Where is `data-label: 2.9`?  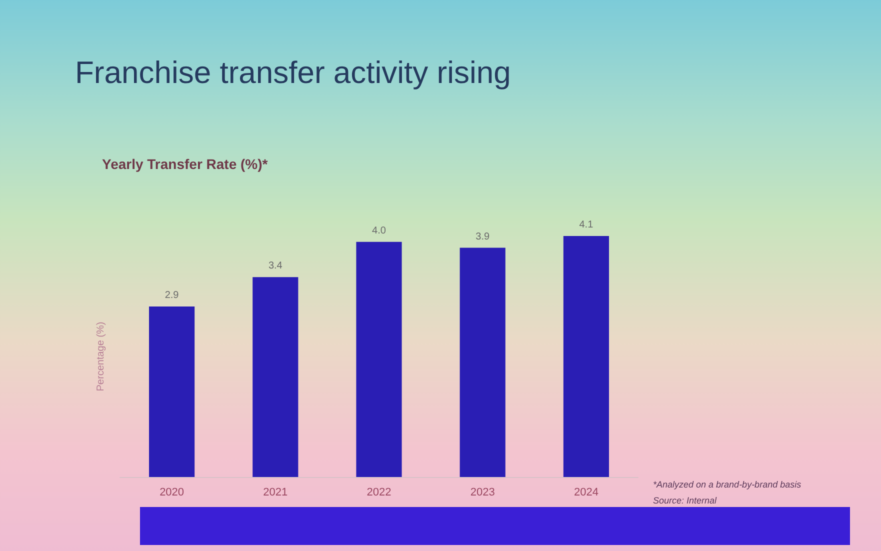 data-label: 2.9 is located at coordinates (172, 296).